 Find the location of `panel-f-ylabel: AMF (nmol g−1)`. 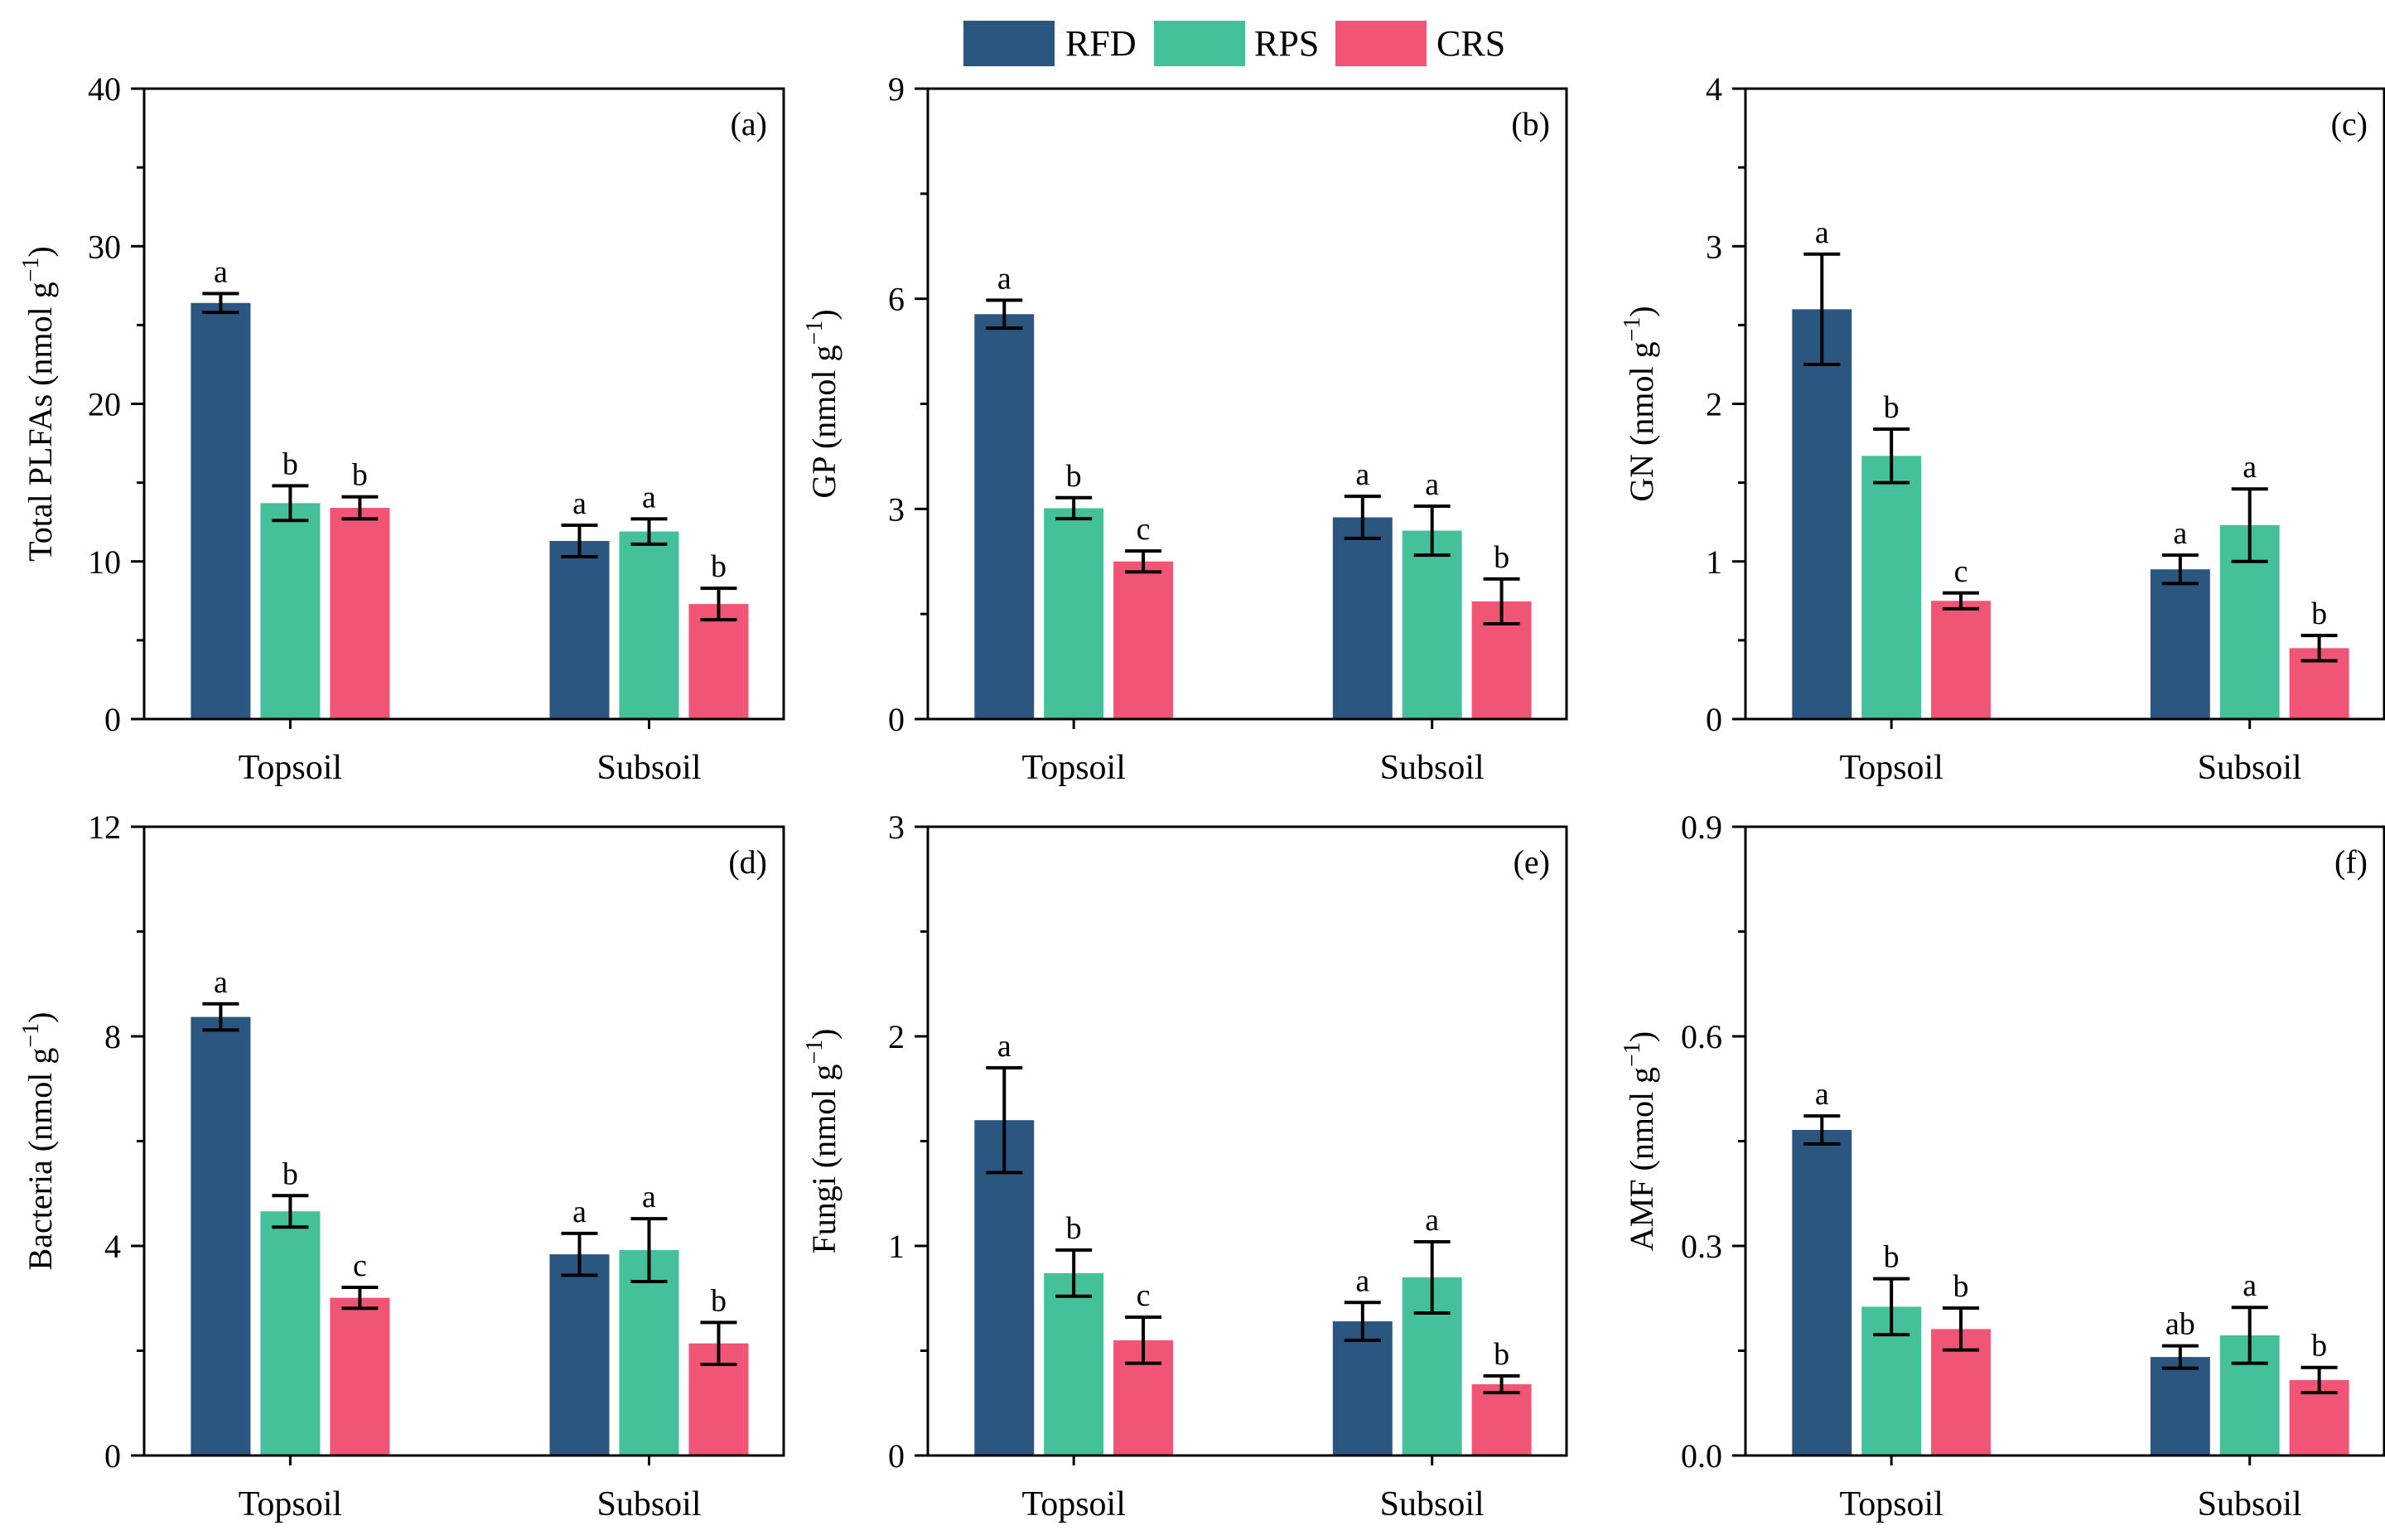

panel-f-ylabel: AMF (nmol g−1) is located at coordinates (1640, 1141).